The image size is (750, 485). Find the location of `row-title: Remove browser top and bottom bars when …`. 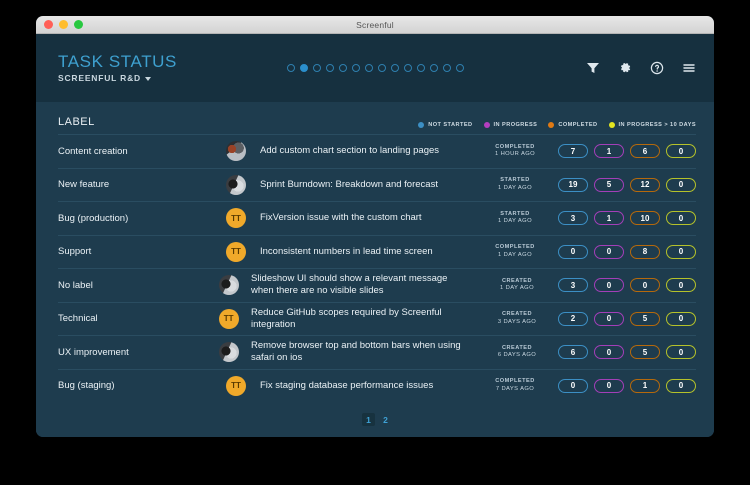

row-title: Remove browser top and bottom bars when … is located at coordinates (356, 352).